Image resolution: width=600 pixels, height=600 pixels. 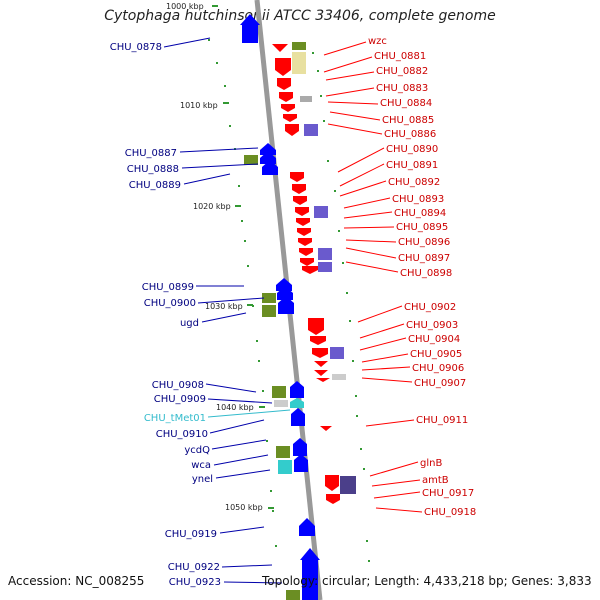 I want to click on reverse-strand-genes, so click(x=306, y=274).